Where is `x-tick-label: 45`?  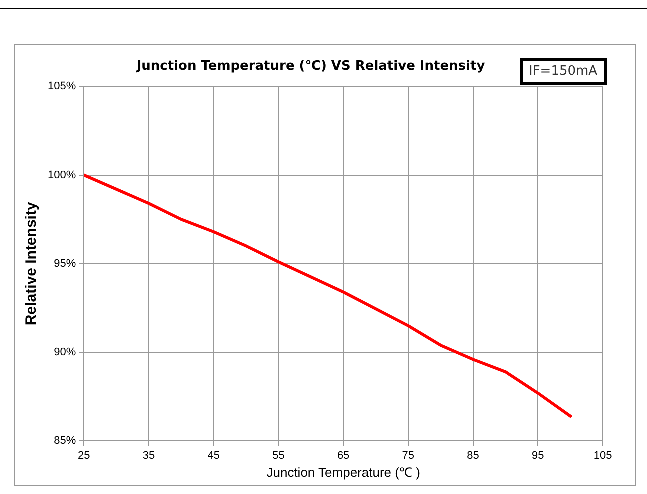 x-tick-label: 45 is located at coordinates (214, 456).